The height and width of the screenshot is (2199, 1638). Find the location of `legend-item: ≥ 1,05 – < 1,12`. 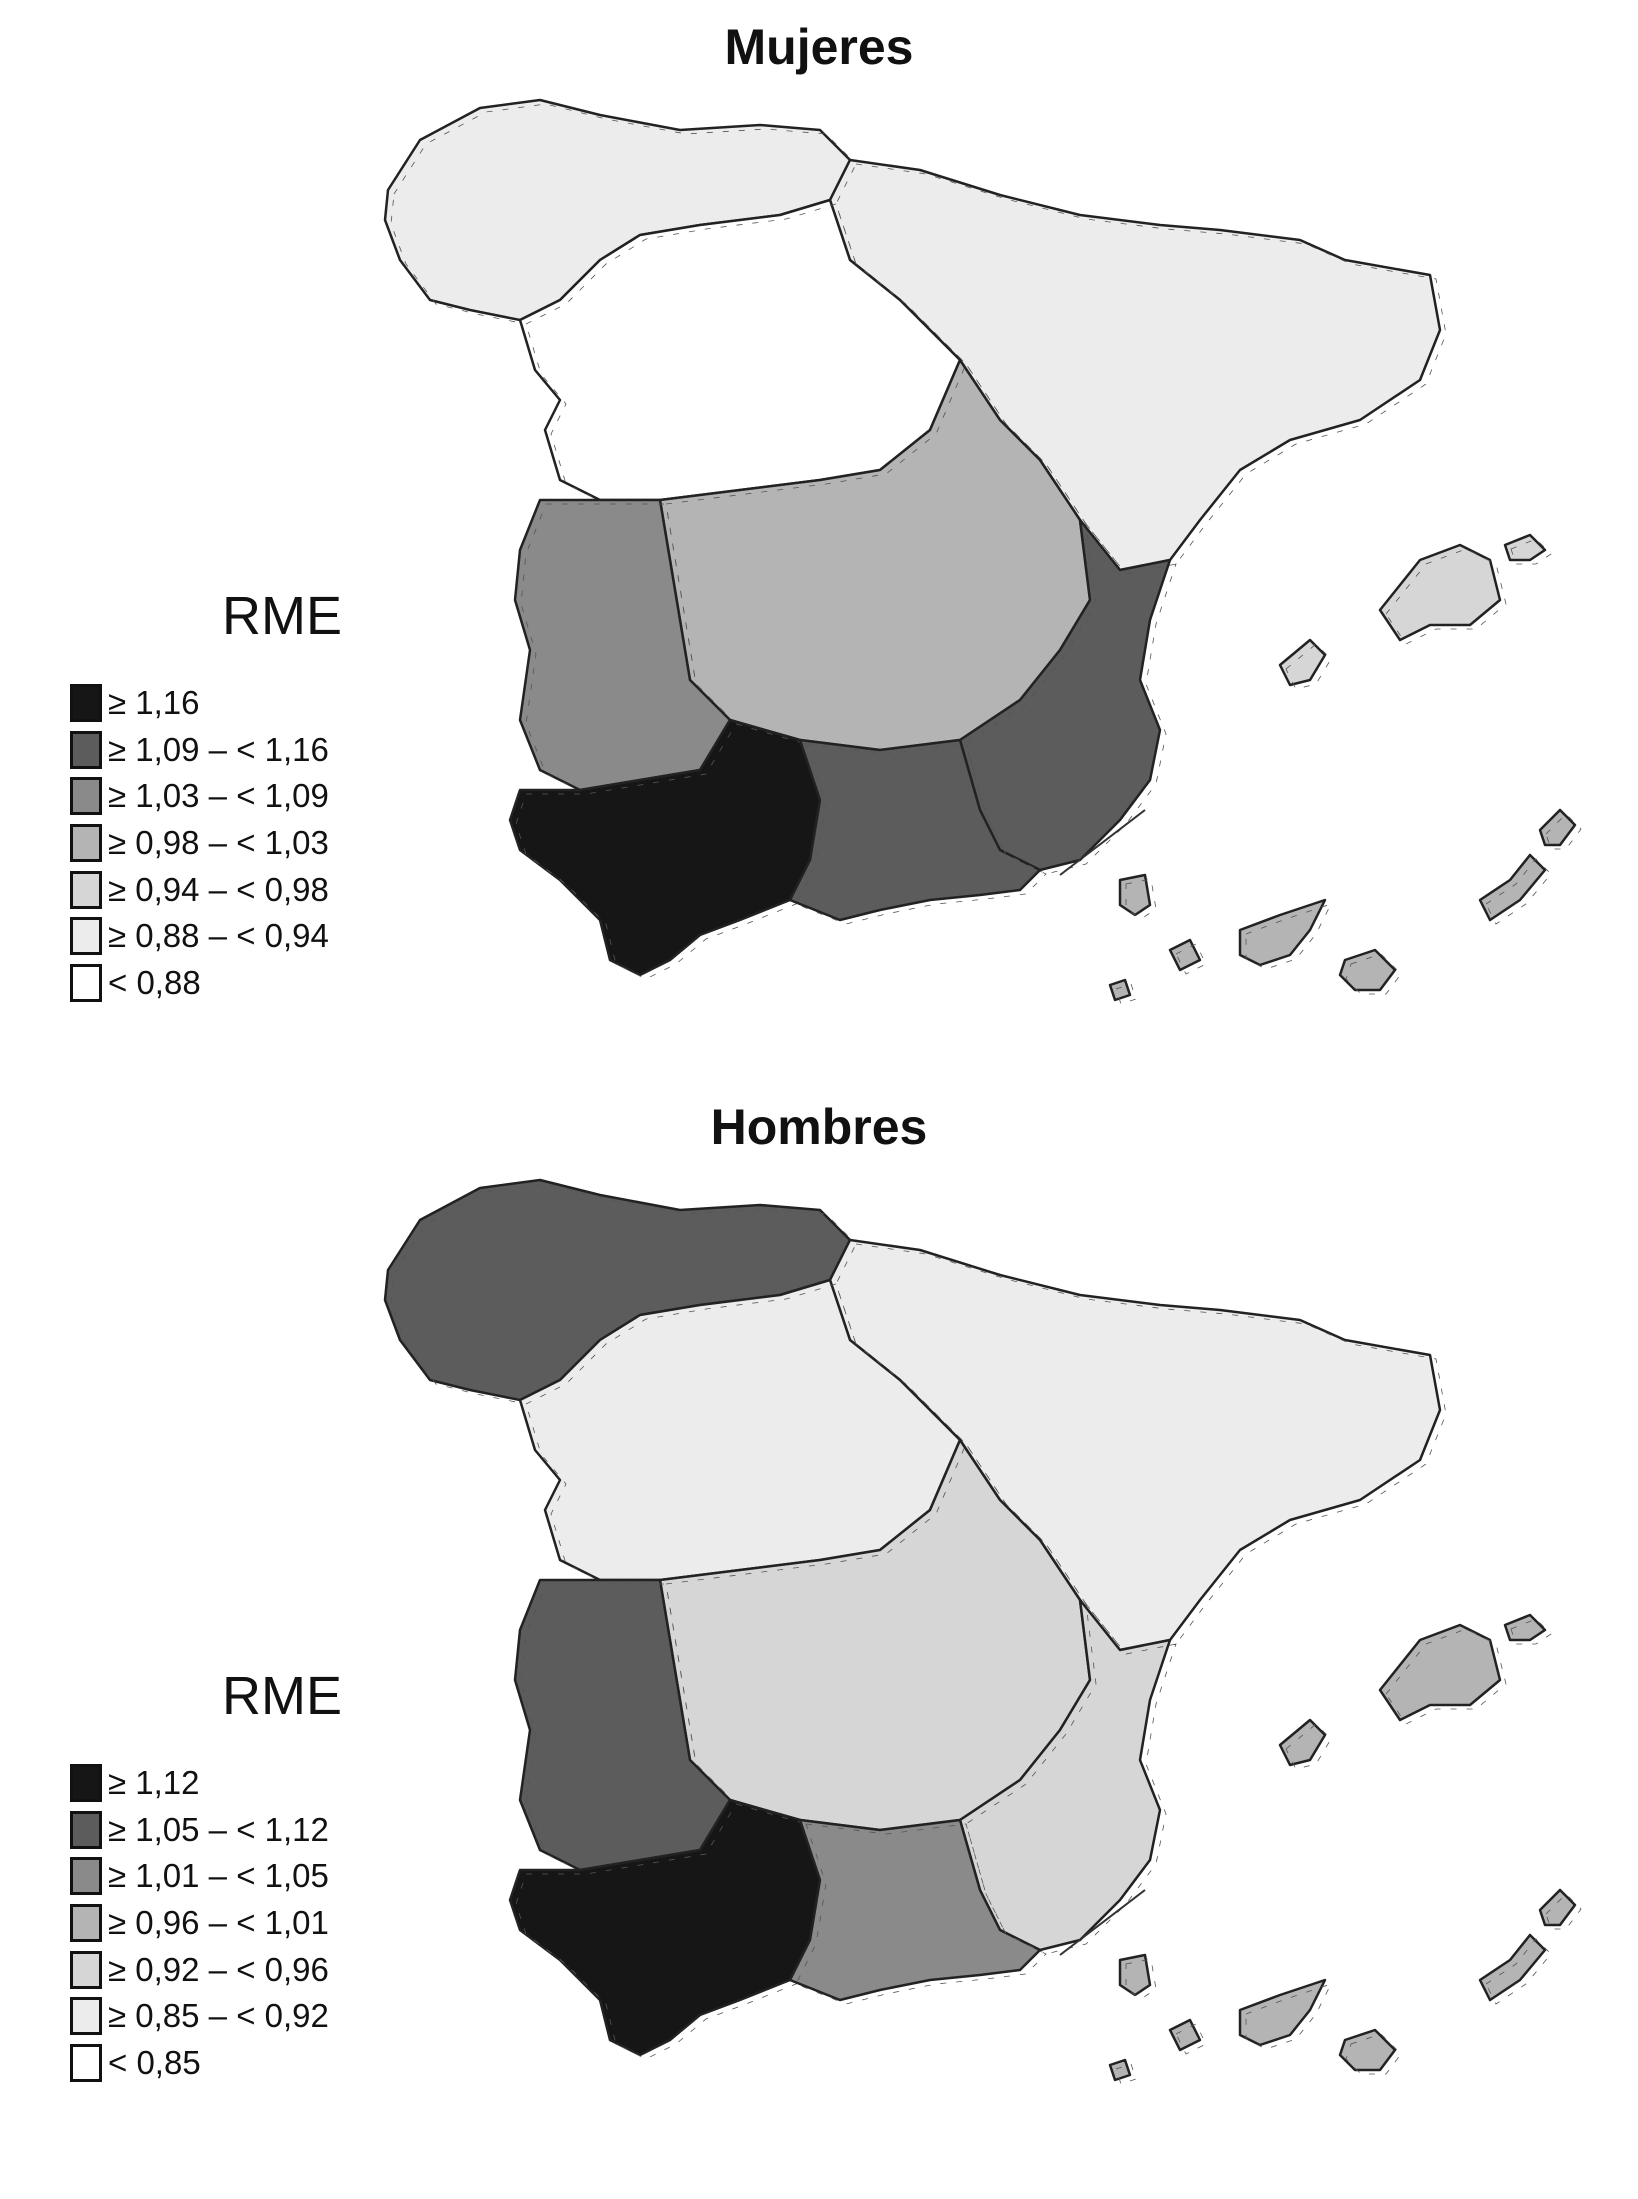

legend-item: ≥ 1,05 – < 1,12 is located at coordinates (199, 1830).